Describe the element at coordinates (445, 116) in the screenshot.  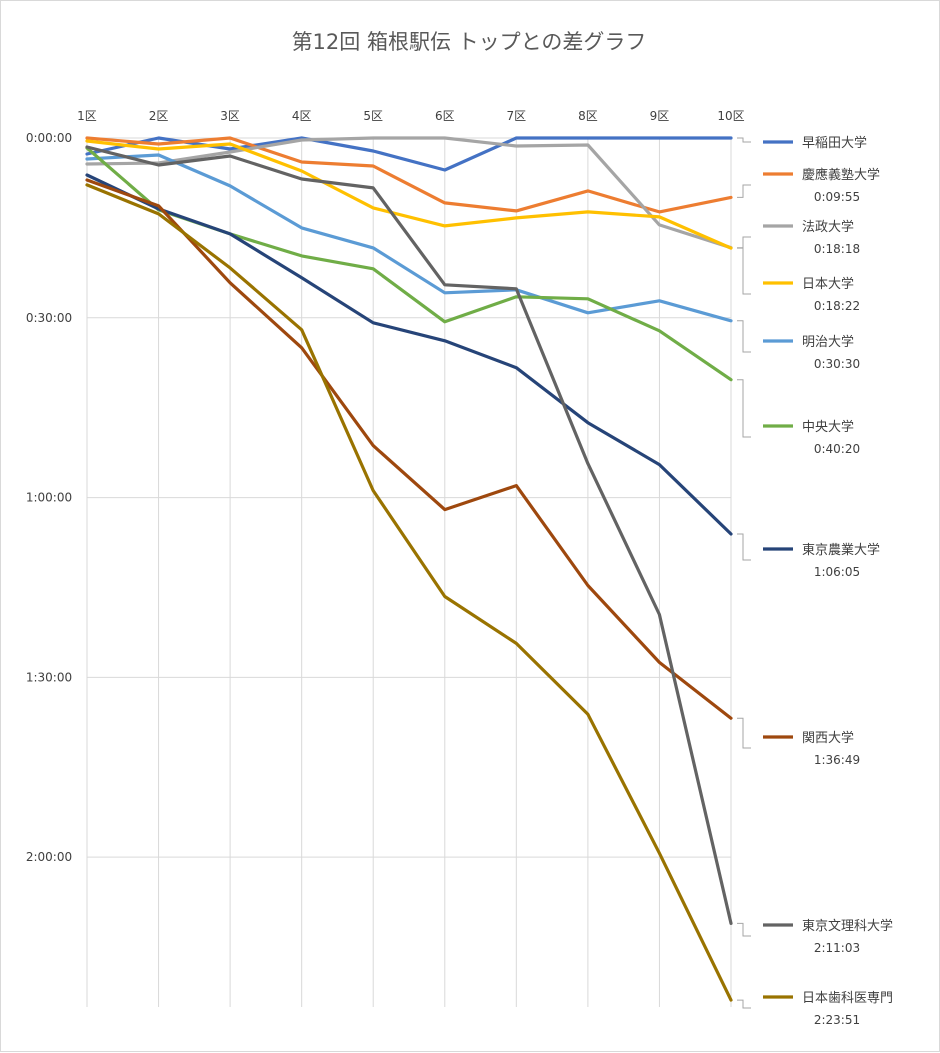
I see `x-tick-label: 6区` at that location.